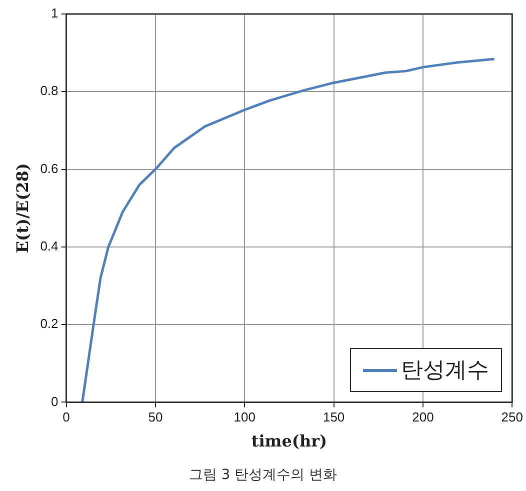 The width and height of the screenshot is (526, 491). Describe the element at coordinates (49, 324) in the screenshot. I see `y-tick-label: 0.2` at that location.